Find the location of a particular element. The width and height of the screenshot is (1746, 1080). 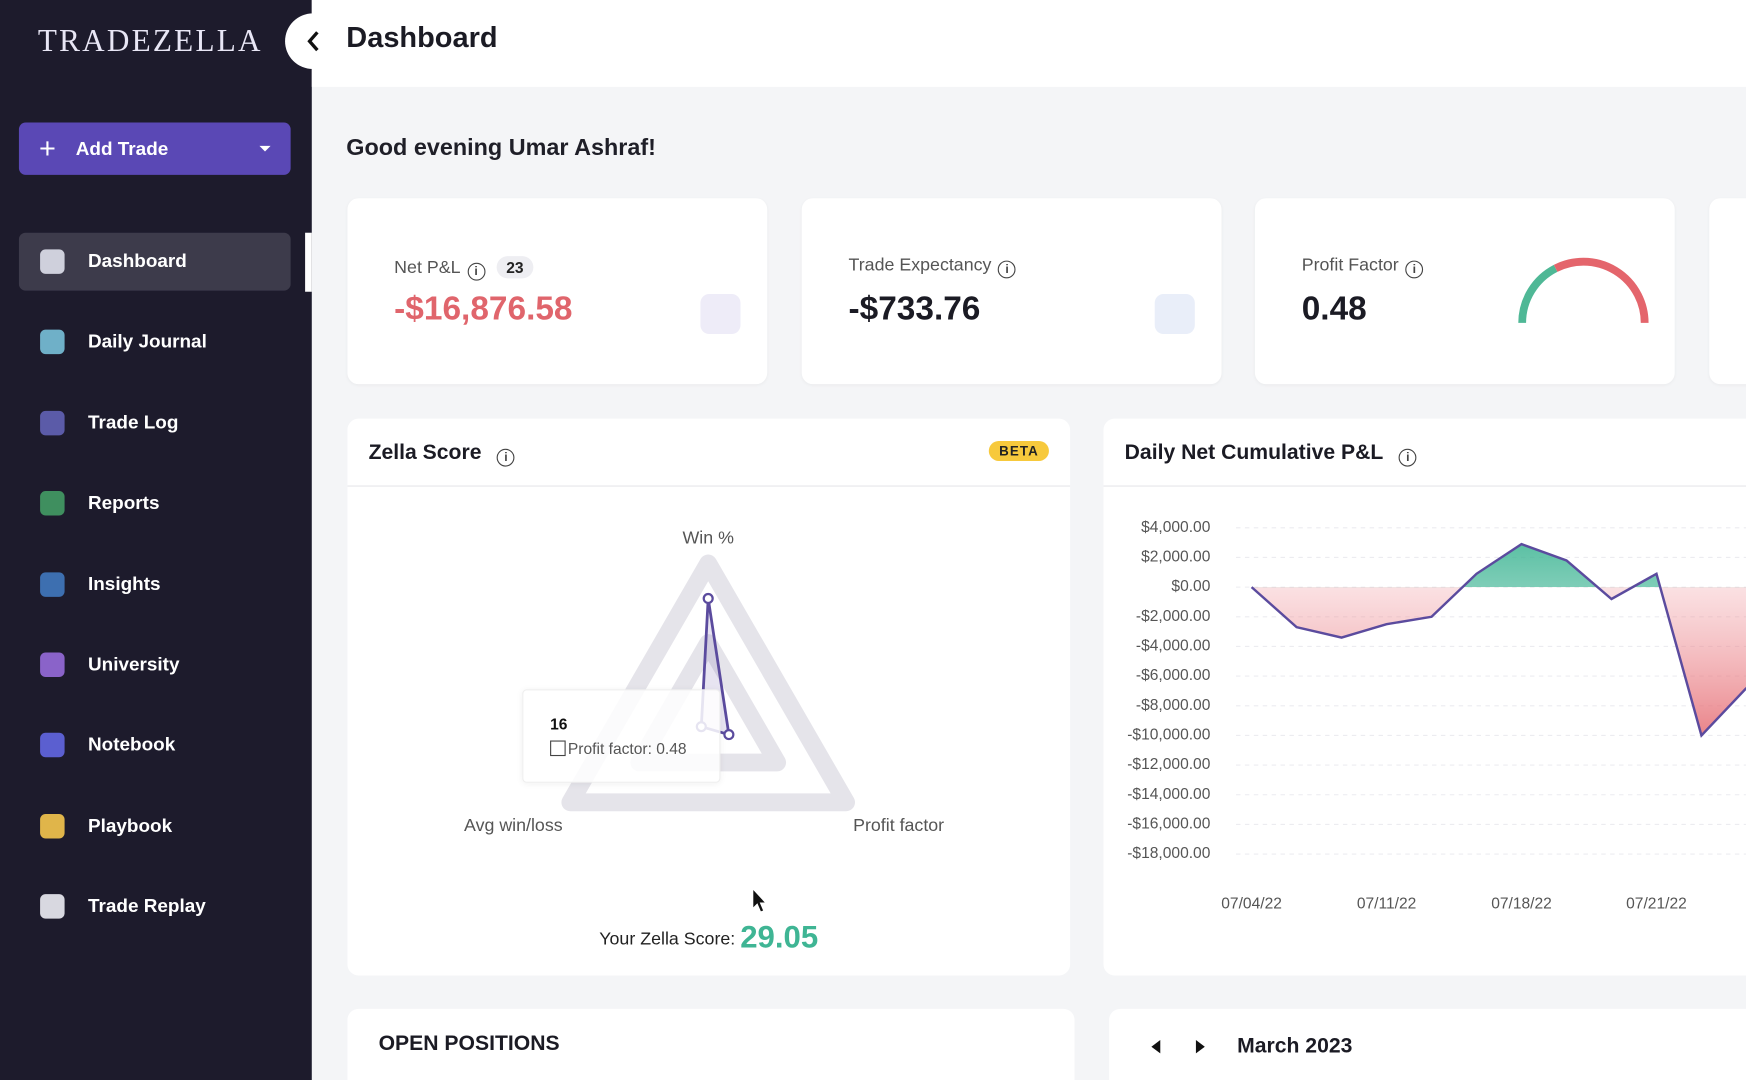

radar-grid is located at coordinates (708, 683).